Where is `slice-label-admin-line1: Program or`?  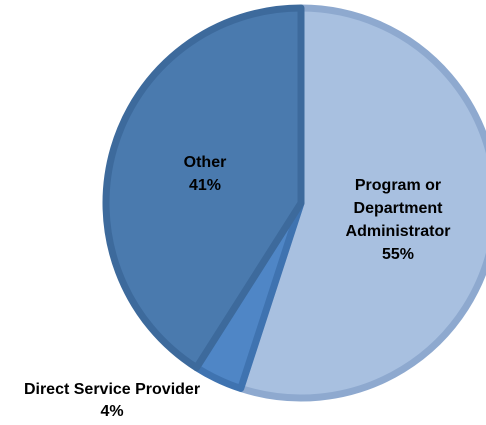 slice-label-admin-line1: Program or is located at coordinates (398, 185).